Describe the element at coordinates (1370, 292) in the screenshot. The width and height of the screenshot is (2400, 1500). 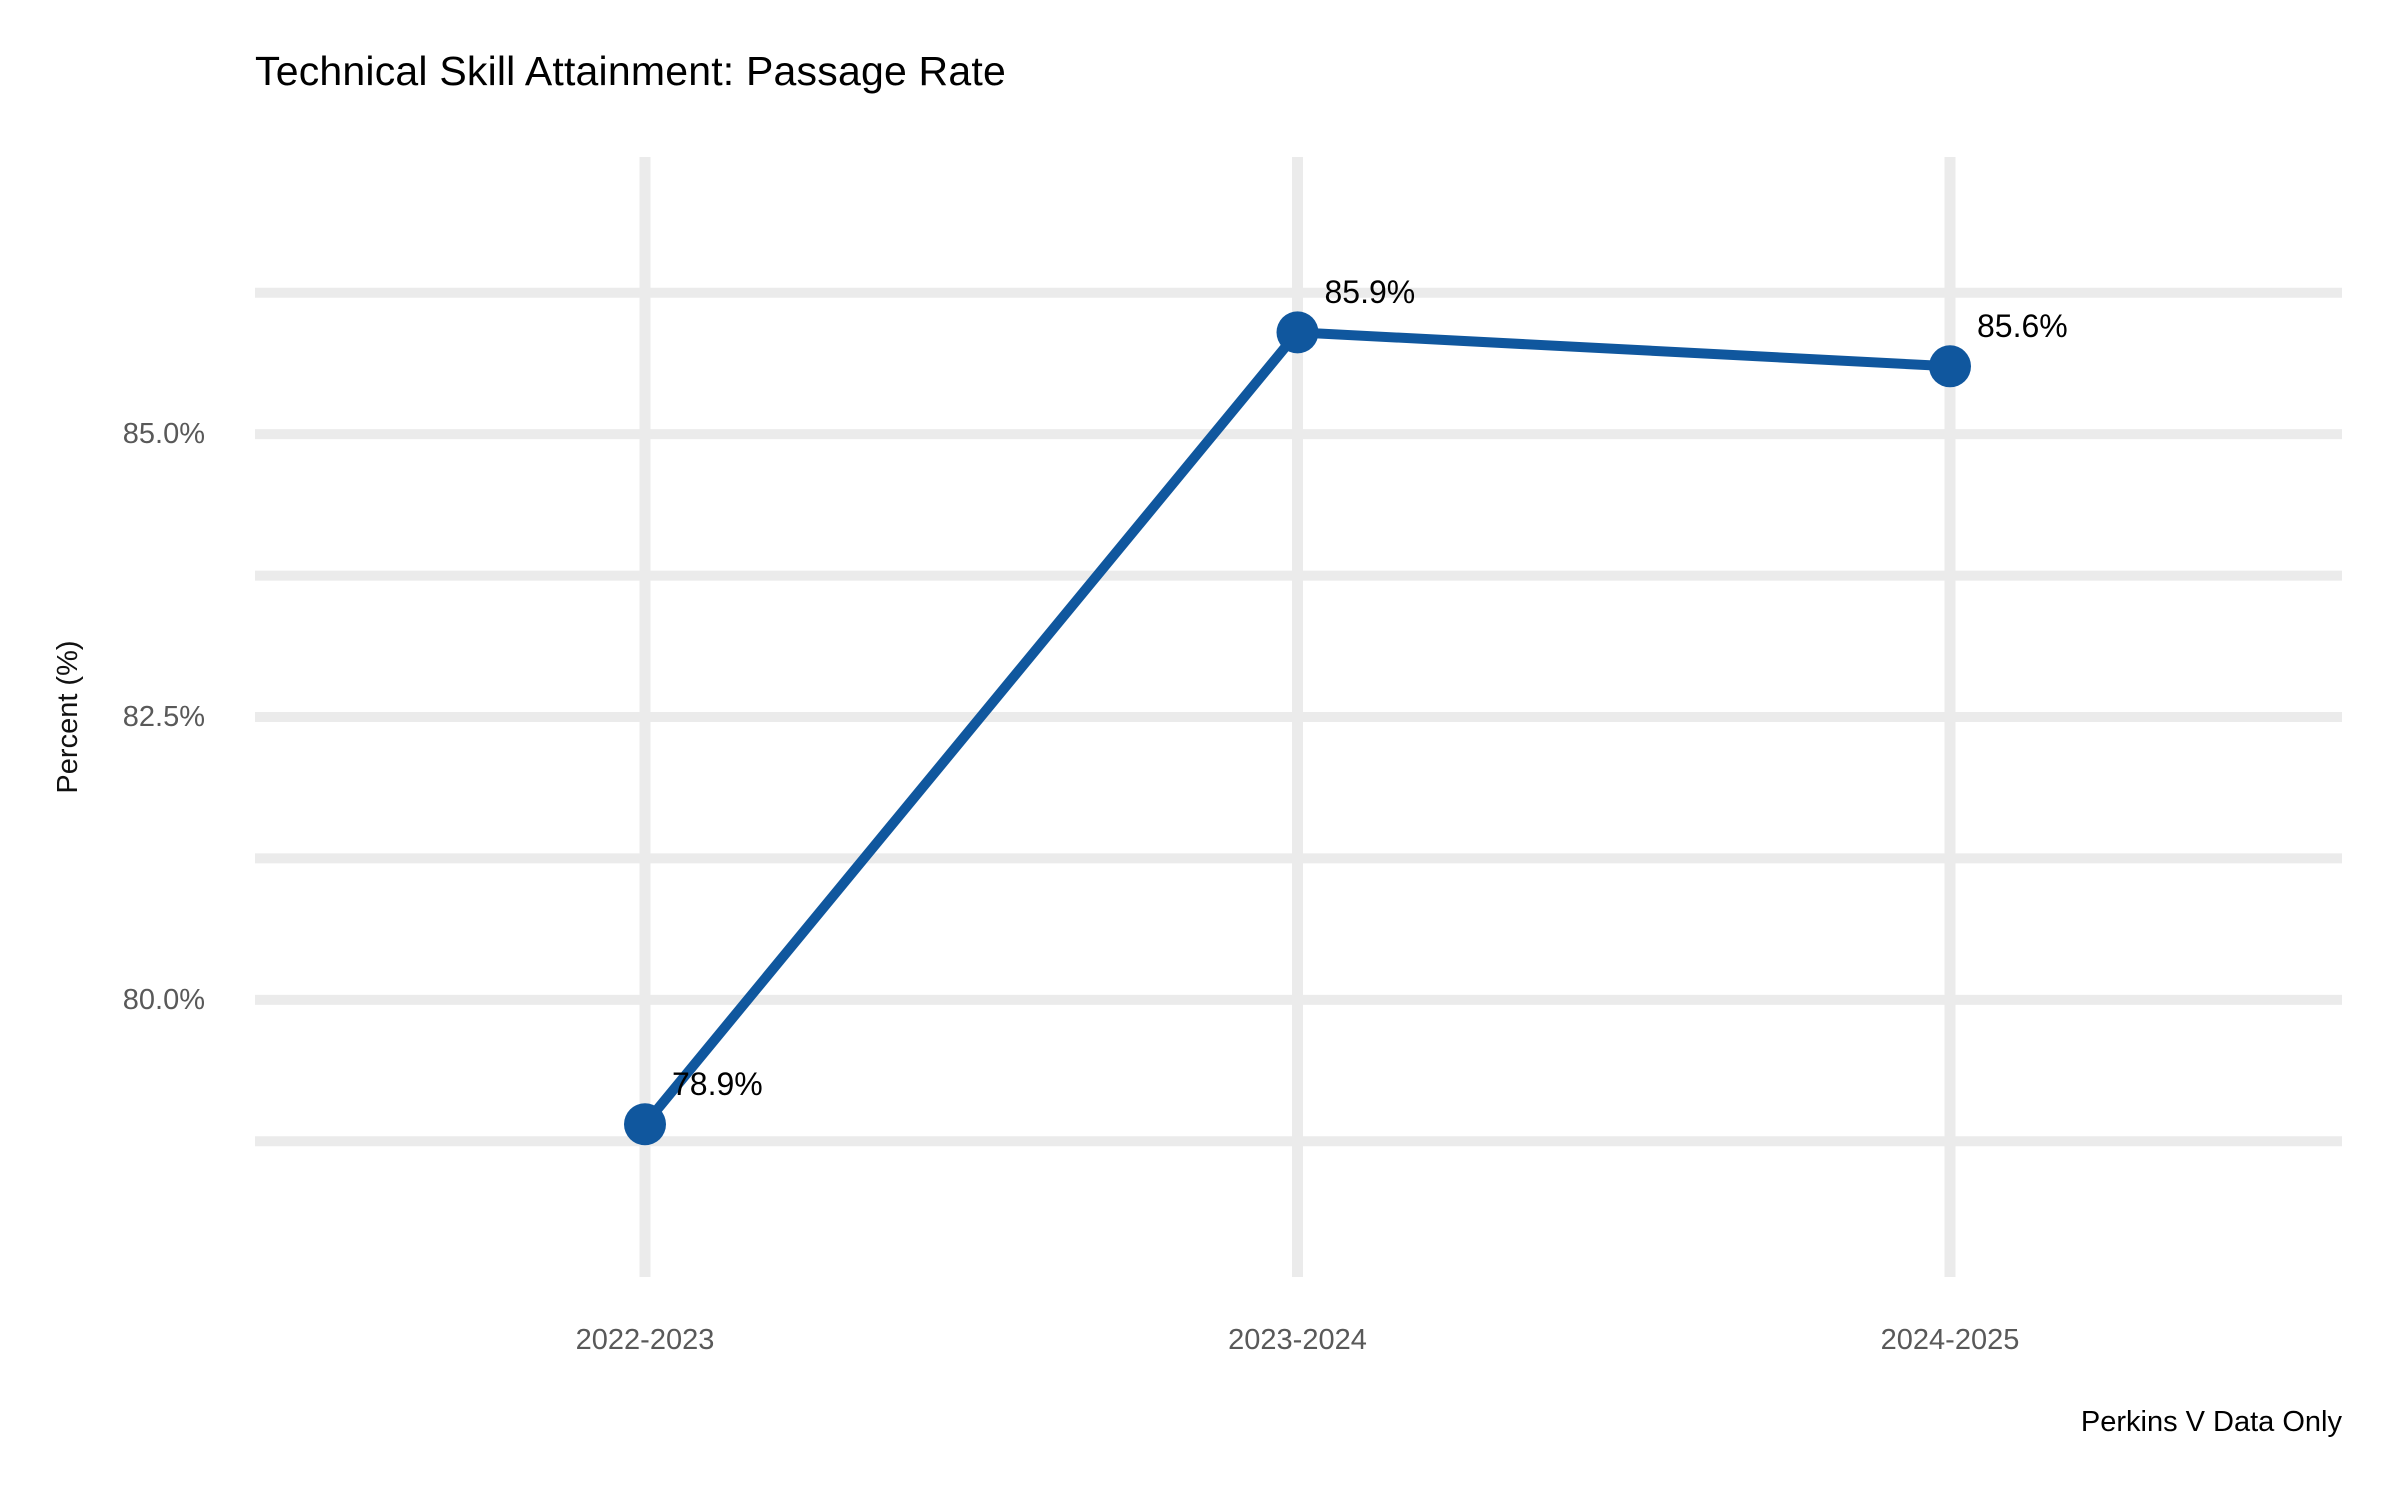
I see `data-point-label: 85.9%` at that location.